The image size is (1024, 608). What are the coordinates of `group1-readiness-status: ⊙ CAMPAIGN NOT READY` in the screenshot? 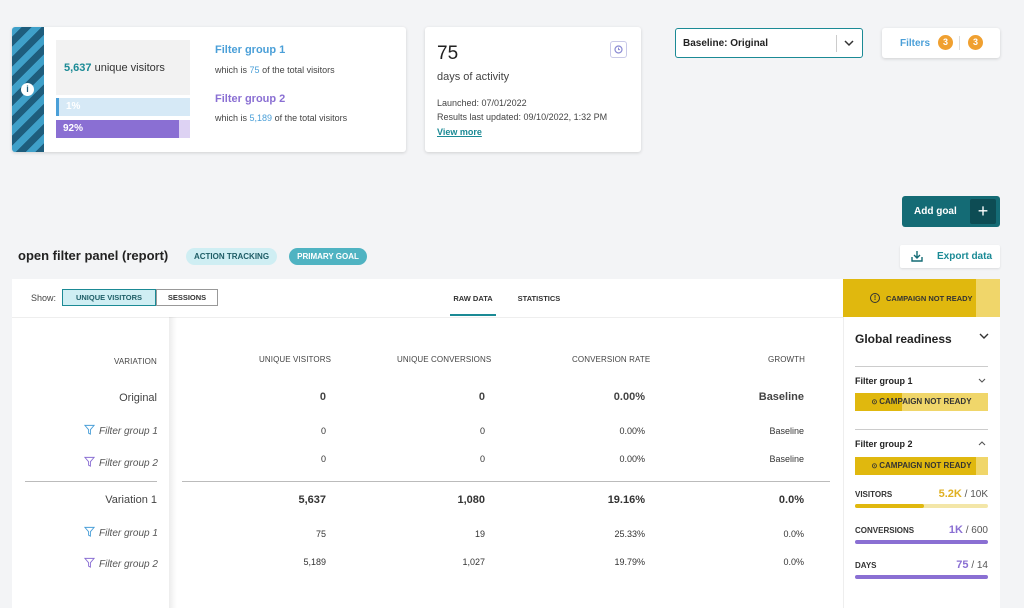 It's located at (921, 402).